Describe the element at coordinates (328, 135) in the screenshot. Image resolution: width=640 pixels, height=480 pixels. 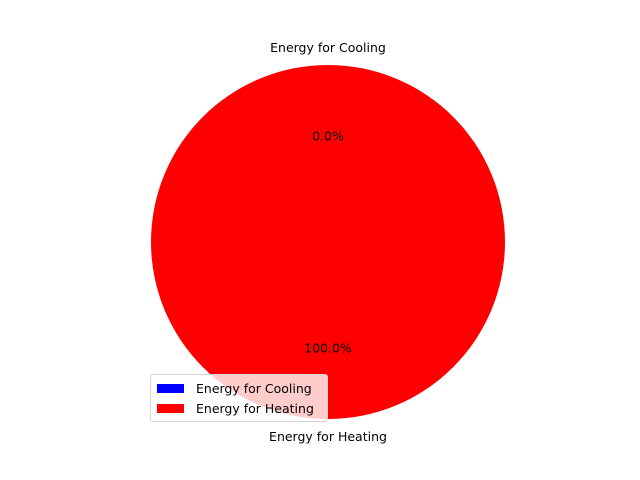
I see `pct-label-cooling: 0.0%` at that location.